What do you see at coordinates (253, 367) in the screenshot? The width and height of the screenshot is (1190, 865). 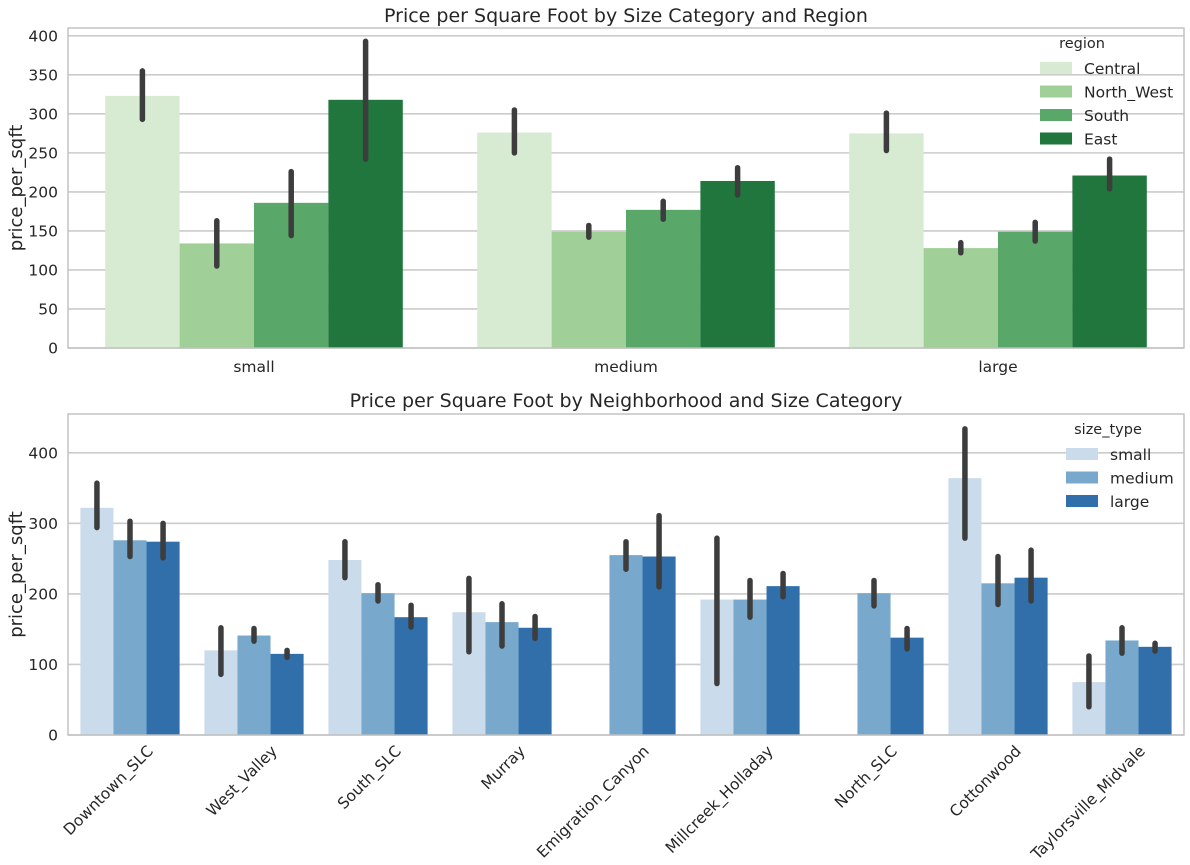 I see `x-tick-label: small` at bounding box center [253, 367].